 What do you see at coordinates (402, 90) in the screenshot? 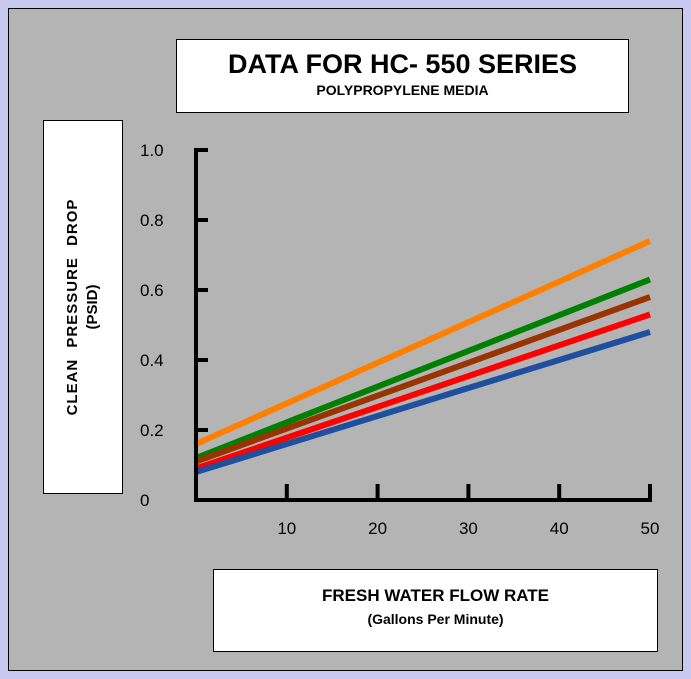
I see `chart-subtitle: POLYPROPYLENE MEDIA` at bounding box center [402, 90].